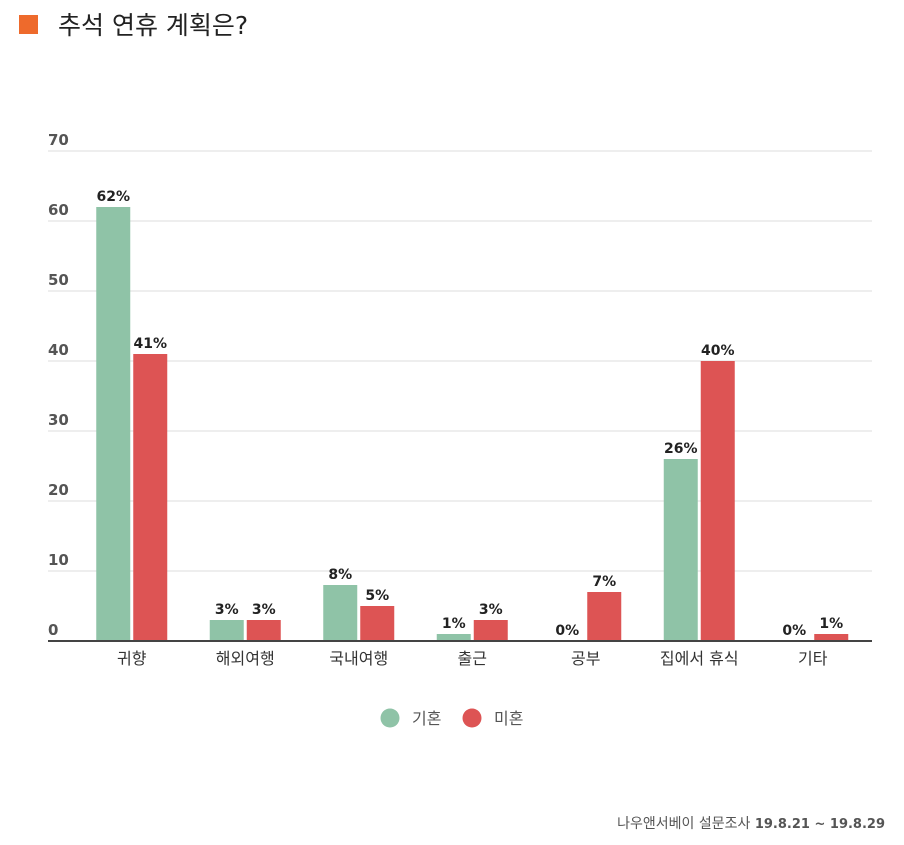  I want to click on legend-label: 미혼, so click(508, 718).